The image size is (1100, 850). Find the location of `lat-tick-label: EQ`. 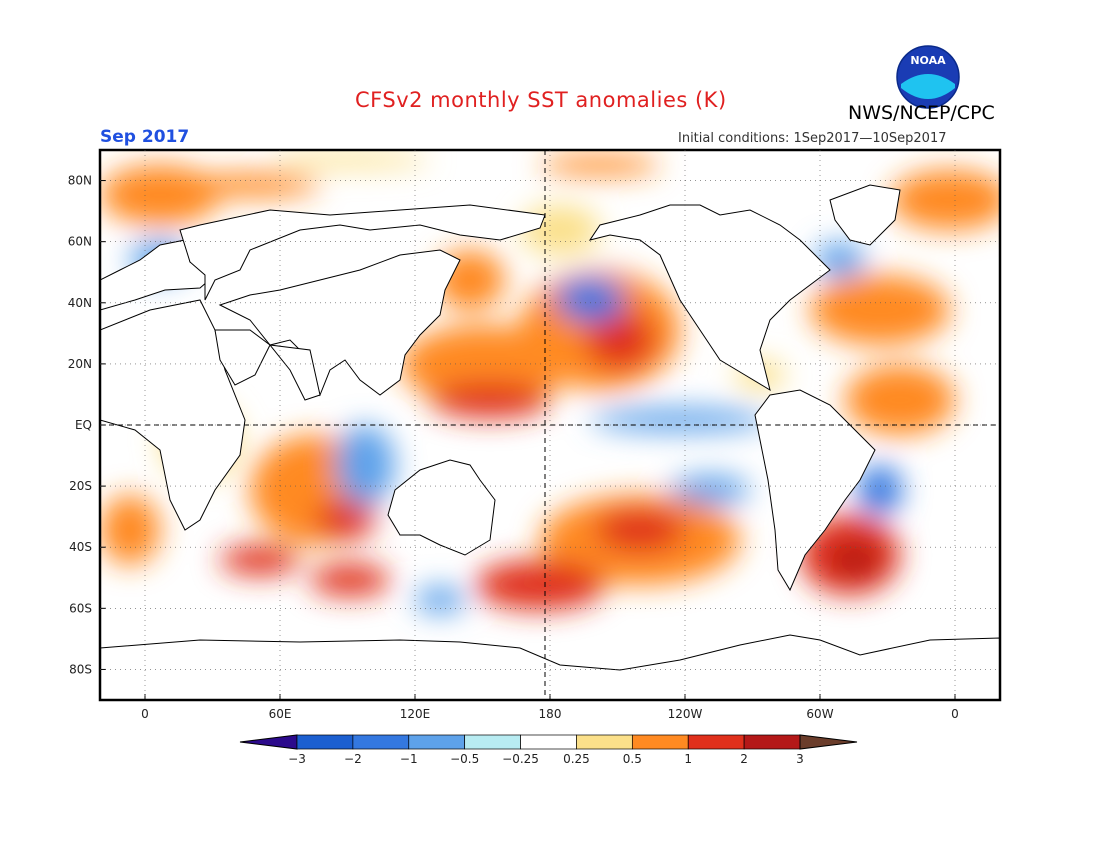

lat-tick-label: EQ is located at coordinates (83, 425).